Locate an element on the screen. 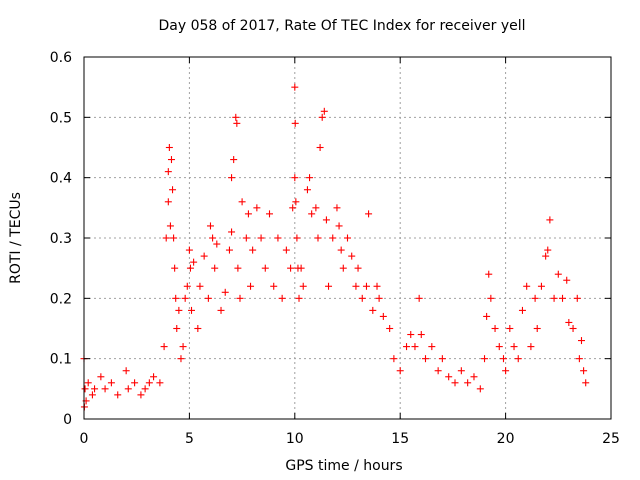 This screenshot has width=640, height=480. y-tick-label: 0.4 is located at coordinates (61, 179).